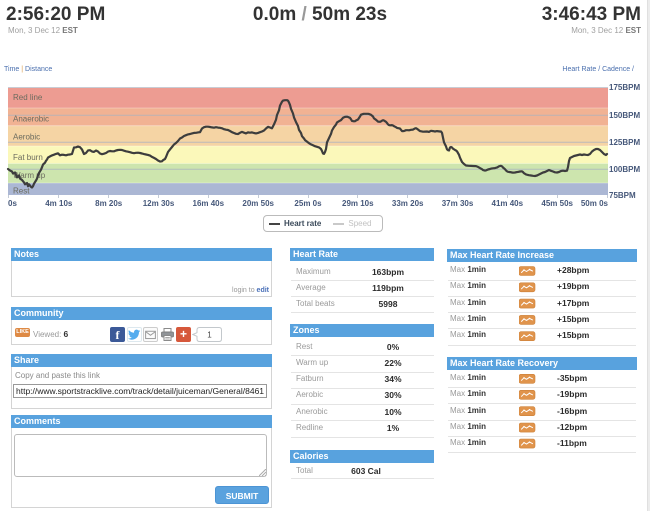  I want to click on svg-text: 33m 20s, so click(408, 203).